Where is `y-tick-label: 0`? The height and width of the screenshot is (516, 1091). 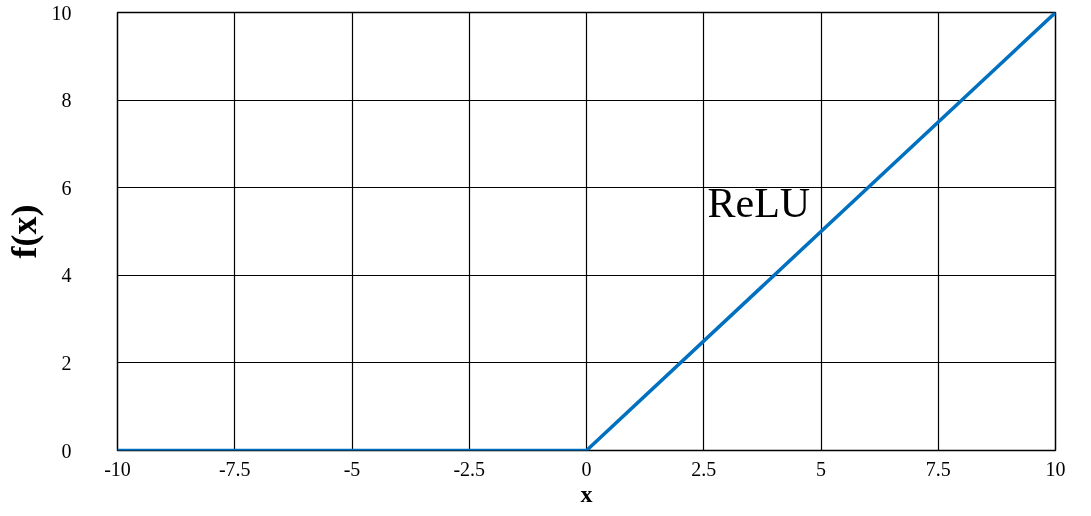
y-tick-label: 0 is located at coordinates (66, 450).